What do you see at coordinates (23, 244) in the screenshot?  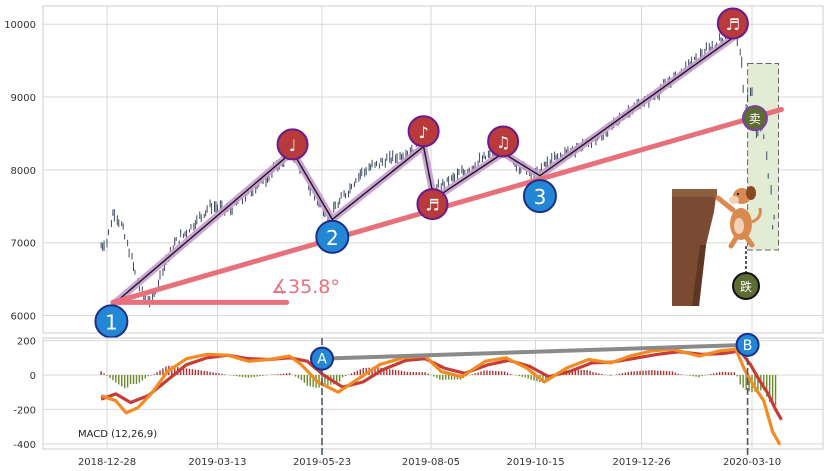 I see `y-tick-label: 7000` at bounding box center [23, 244].